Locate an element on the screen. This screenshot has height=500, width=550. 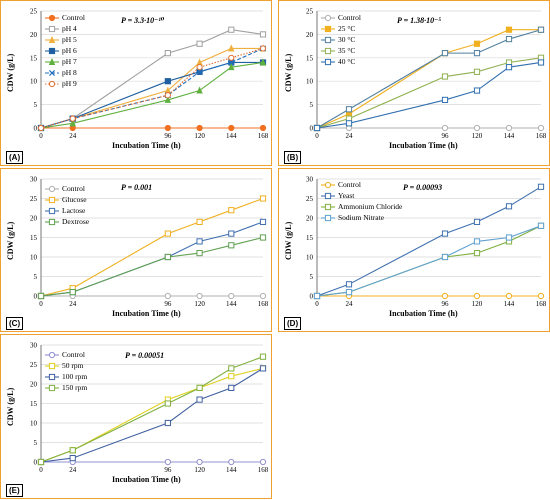
legend-label: Sodium Nitrate is located at coordinates (361, 217).